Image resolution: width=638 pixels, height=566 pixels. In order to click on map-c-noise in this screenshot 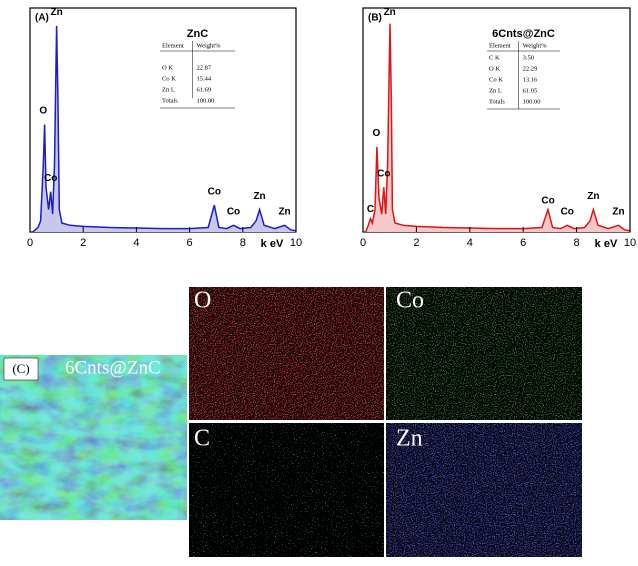, I will do `click(286, 490)`.